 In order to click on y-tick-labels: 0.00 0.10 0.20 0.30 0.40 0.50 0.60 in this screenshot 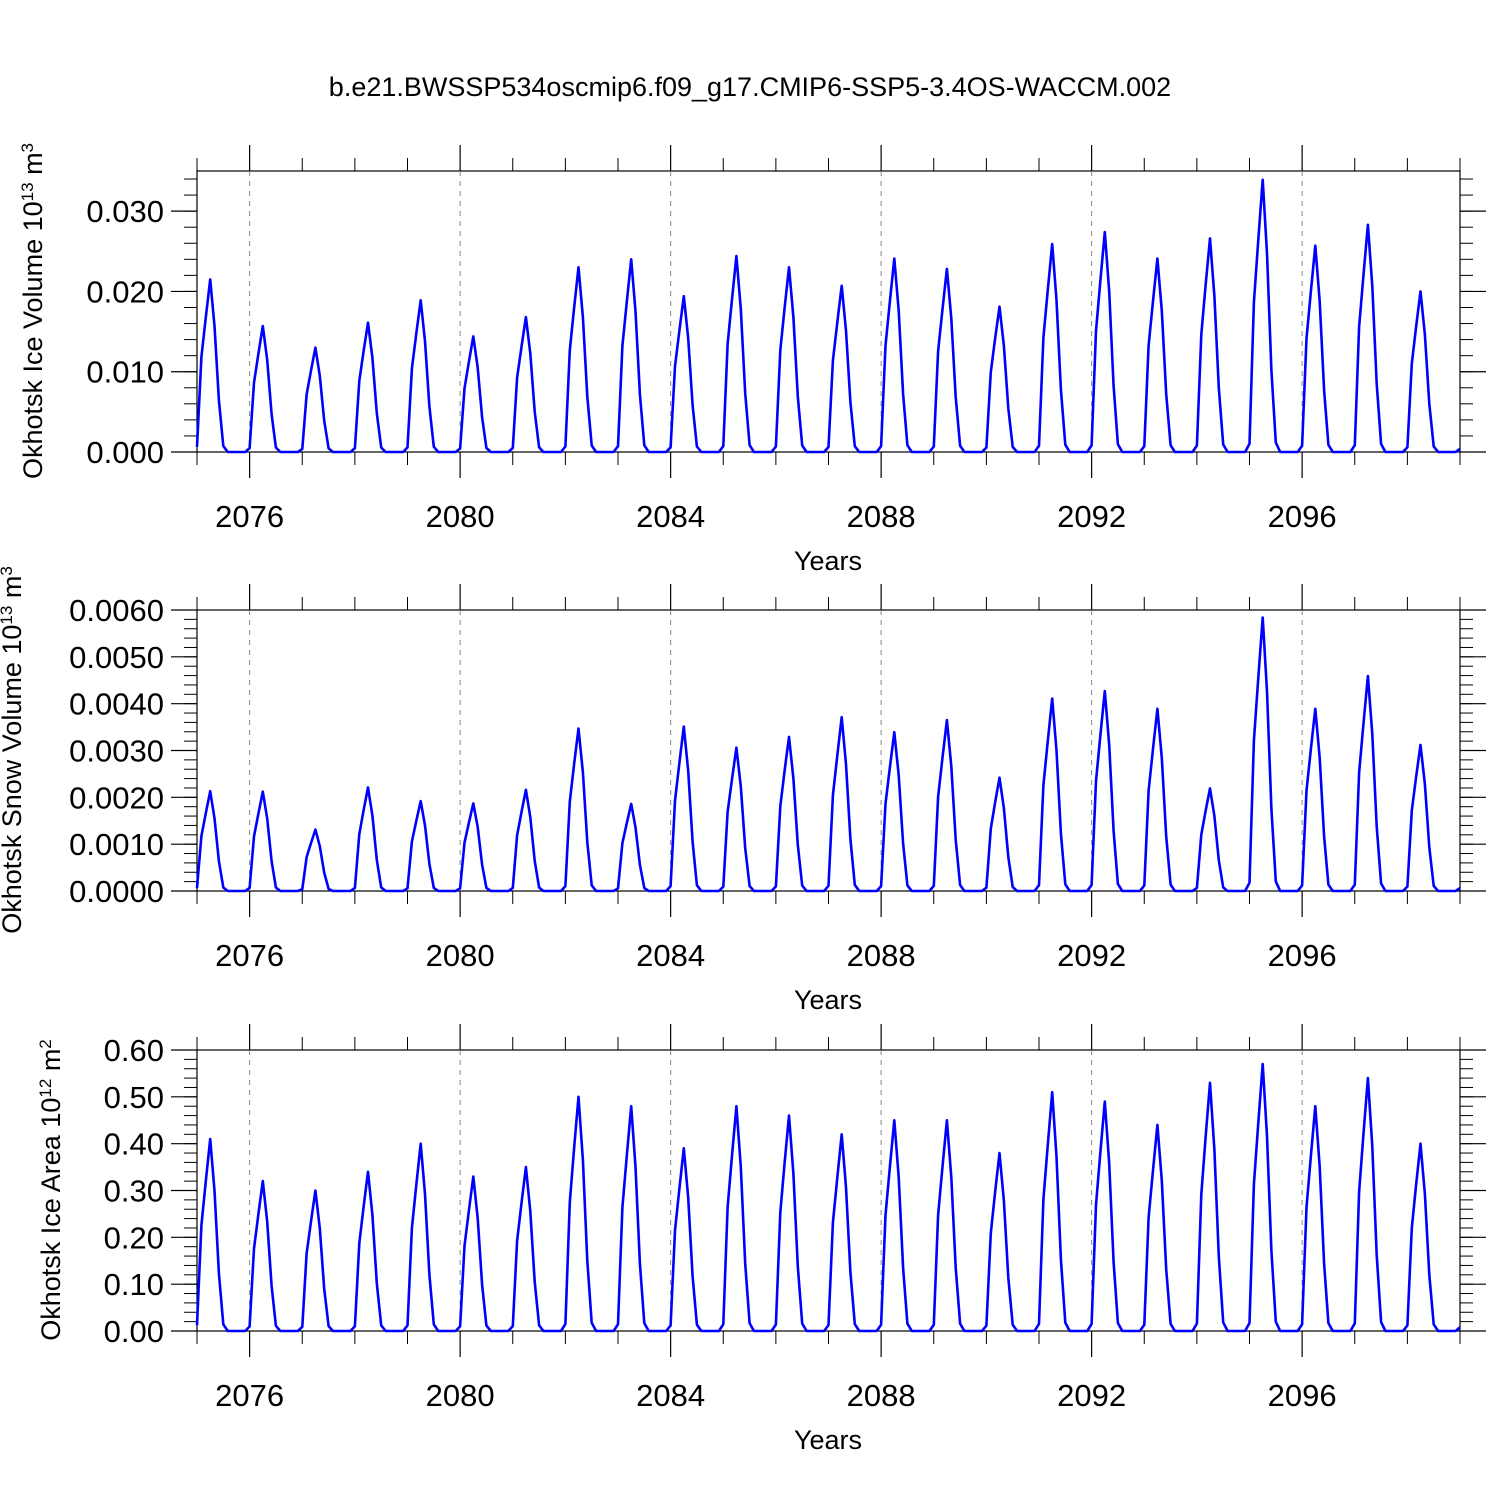, I will do `click(134, 1191)`.